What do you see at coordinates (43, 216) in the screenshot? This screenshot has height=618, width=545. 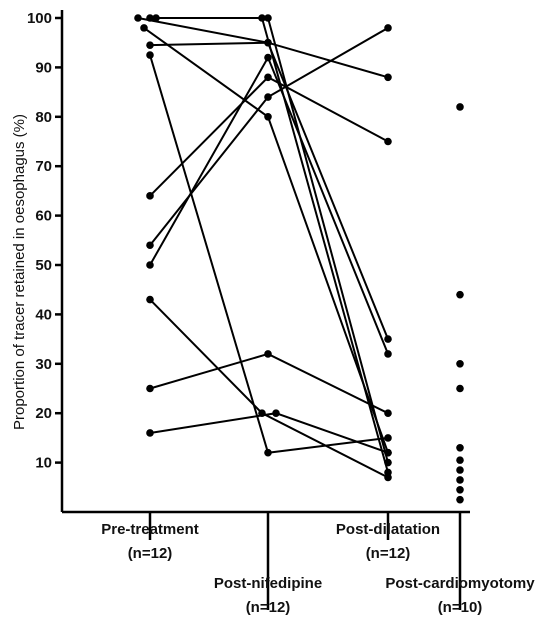 I see `y-tick-label-60: 60` at bounding box center [43, 216].